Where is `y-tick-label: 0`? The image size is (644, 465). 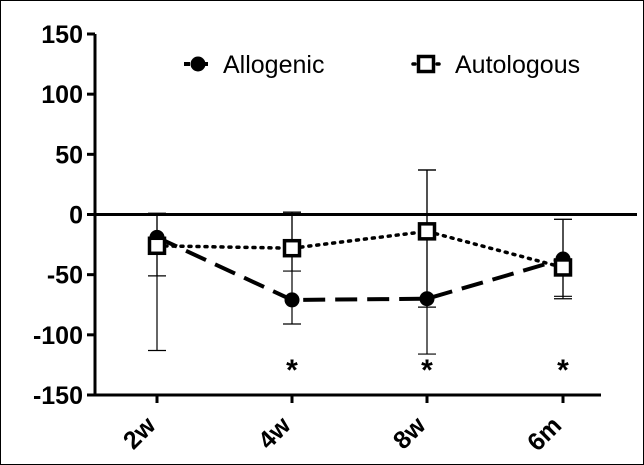
y-tick-label: 0 is located at coordinates (76, 216).